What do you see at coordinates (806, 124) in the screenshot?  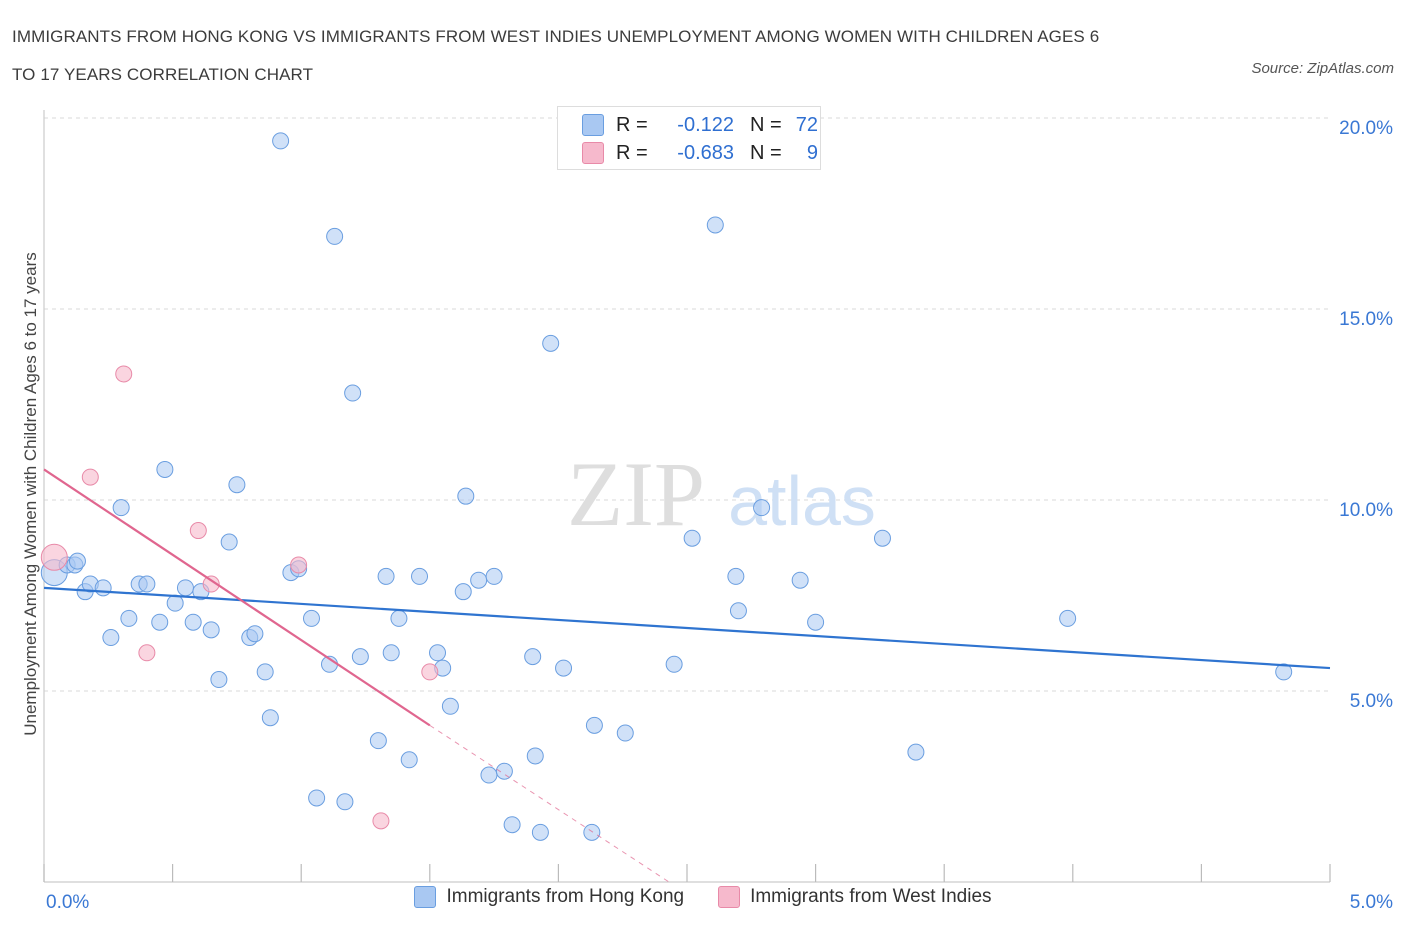 I see `n-value: 72` at bounding box center [806, 124].